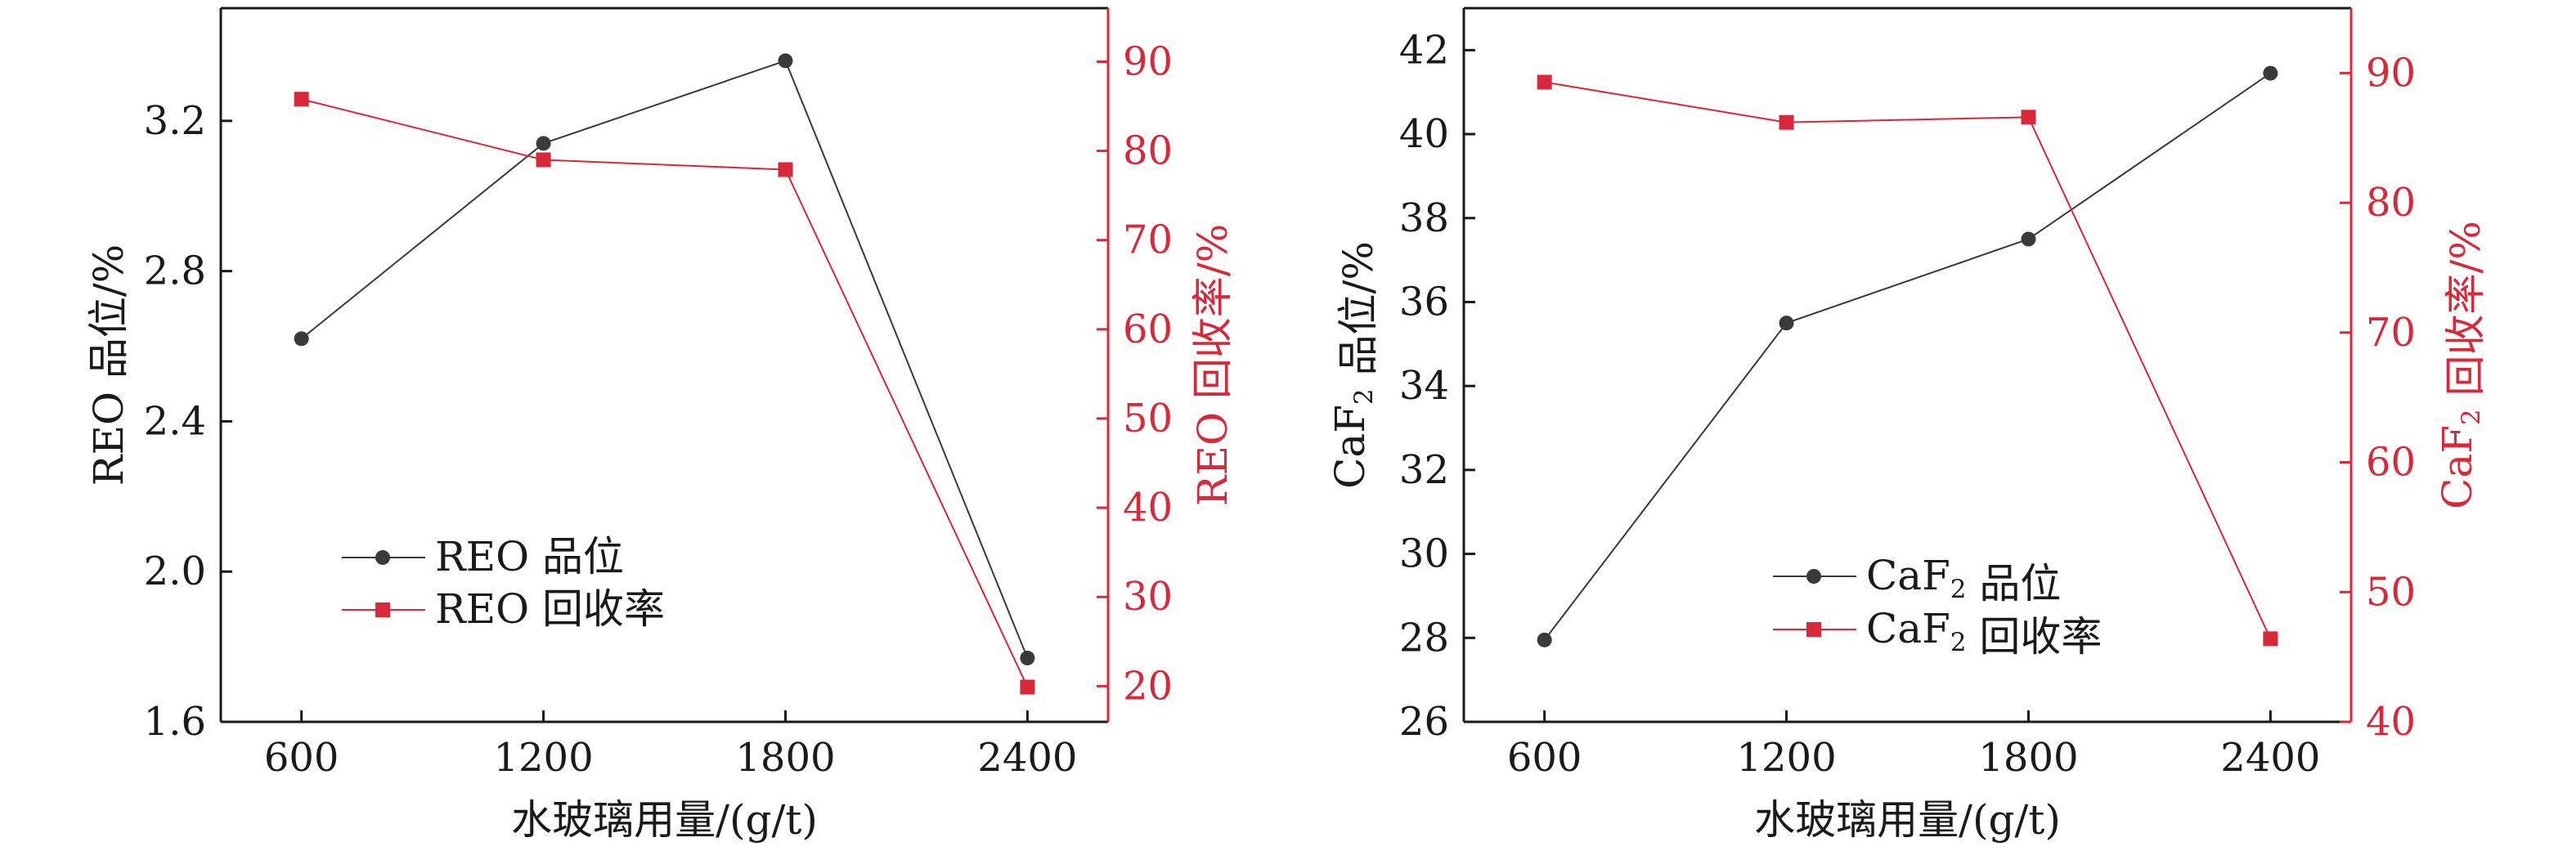  I want to click on y-left-tick-label: 1.6, so click(175, 722).